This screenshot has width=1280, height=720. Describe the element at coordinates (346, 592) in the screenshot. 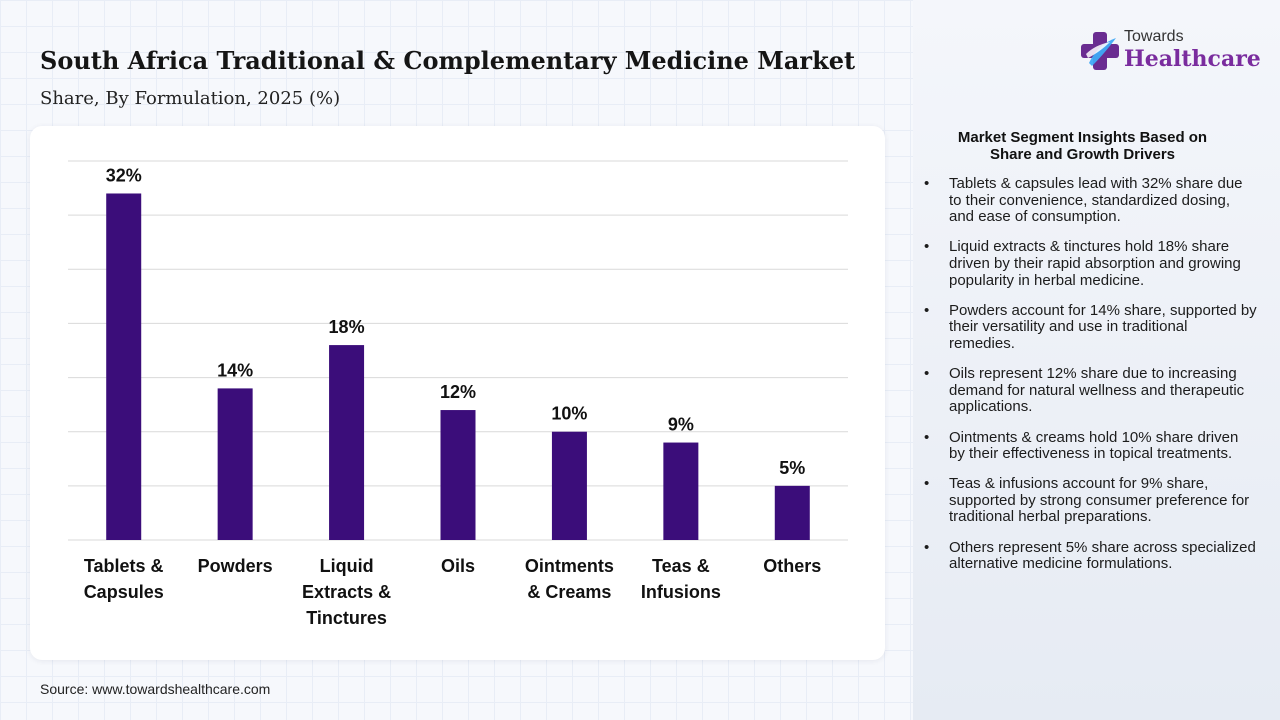

I see `category-label: Extracts &` at that location.